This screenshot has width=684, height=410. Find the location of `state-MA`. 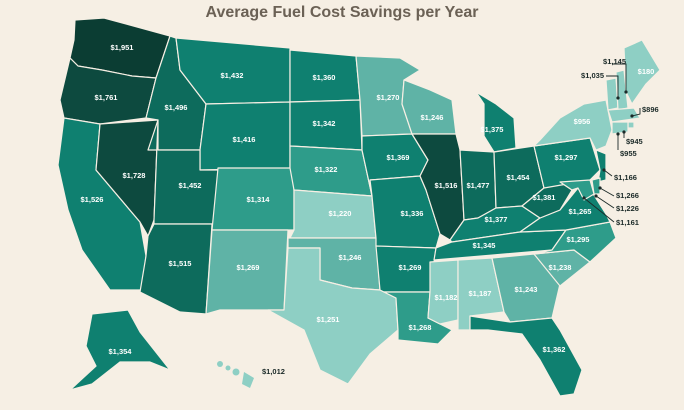

state-MA is located at coordinates (624, 115).